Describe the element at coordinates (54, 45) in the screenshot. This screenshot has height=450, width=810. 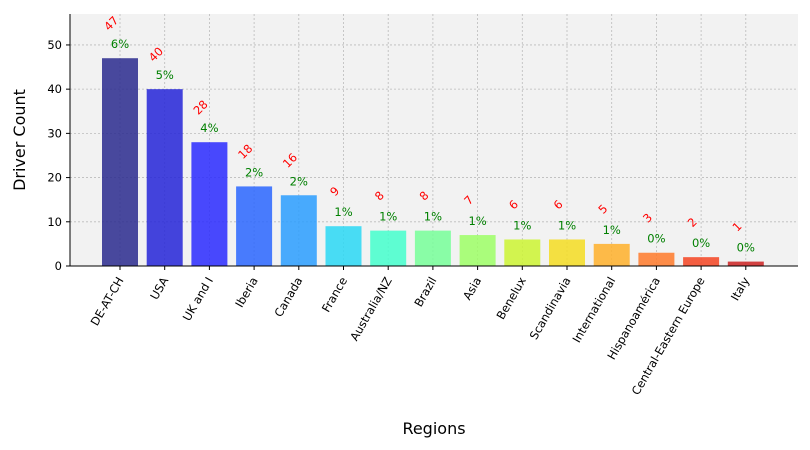
I see `y-tick-label: 50` at that location.